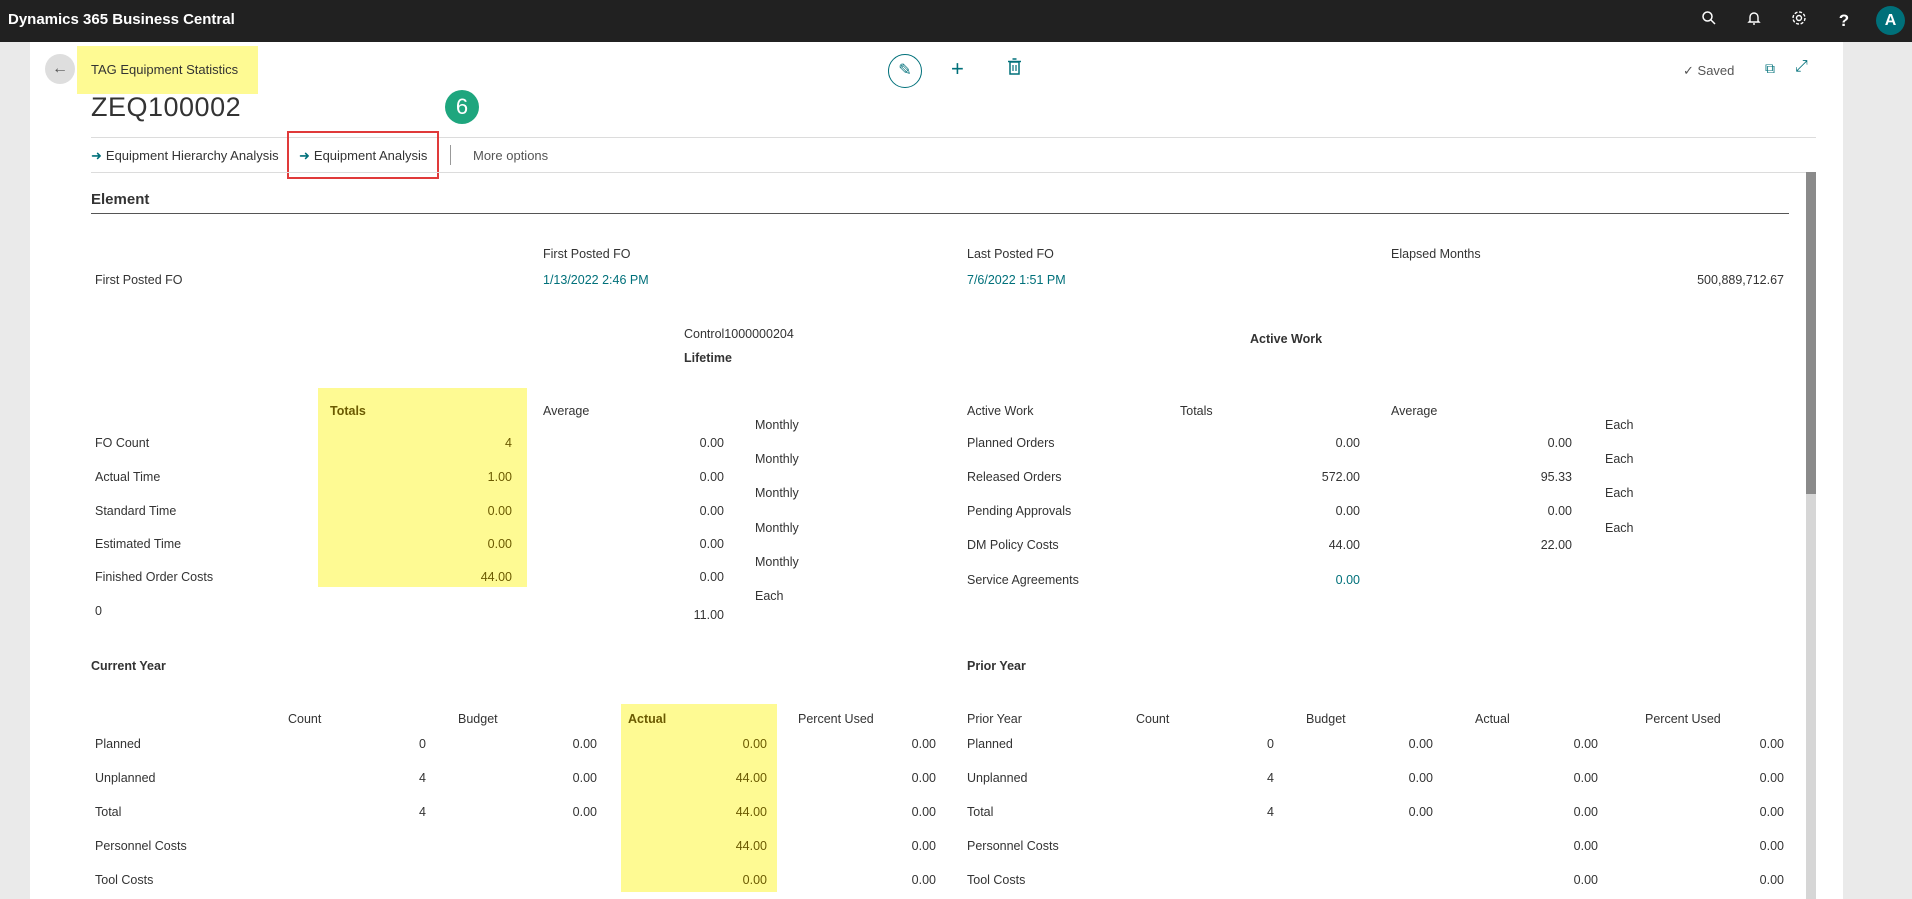 The image size is (1912, 899). Describe the element at coordinates (905, 71) in the screenshot. I see `edit-pencil-icon: ✎` at that location.